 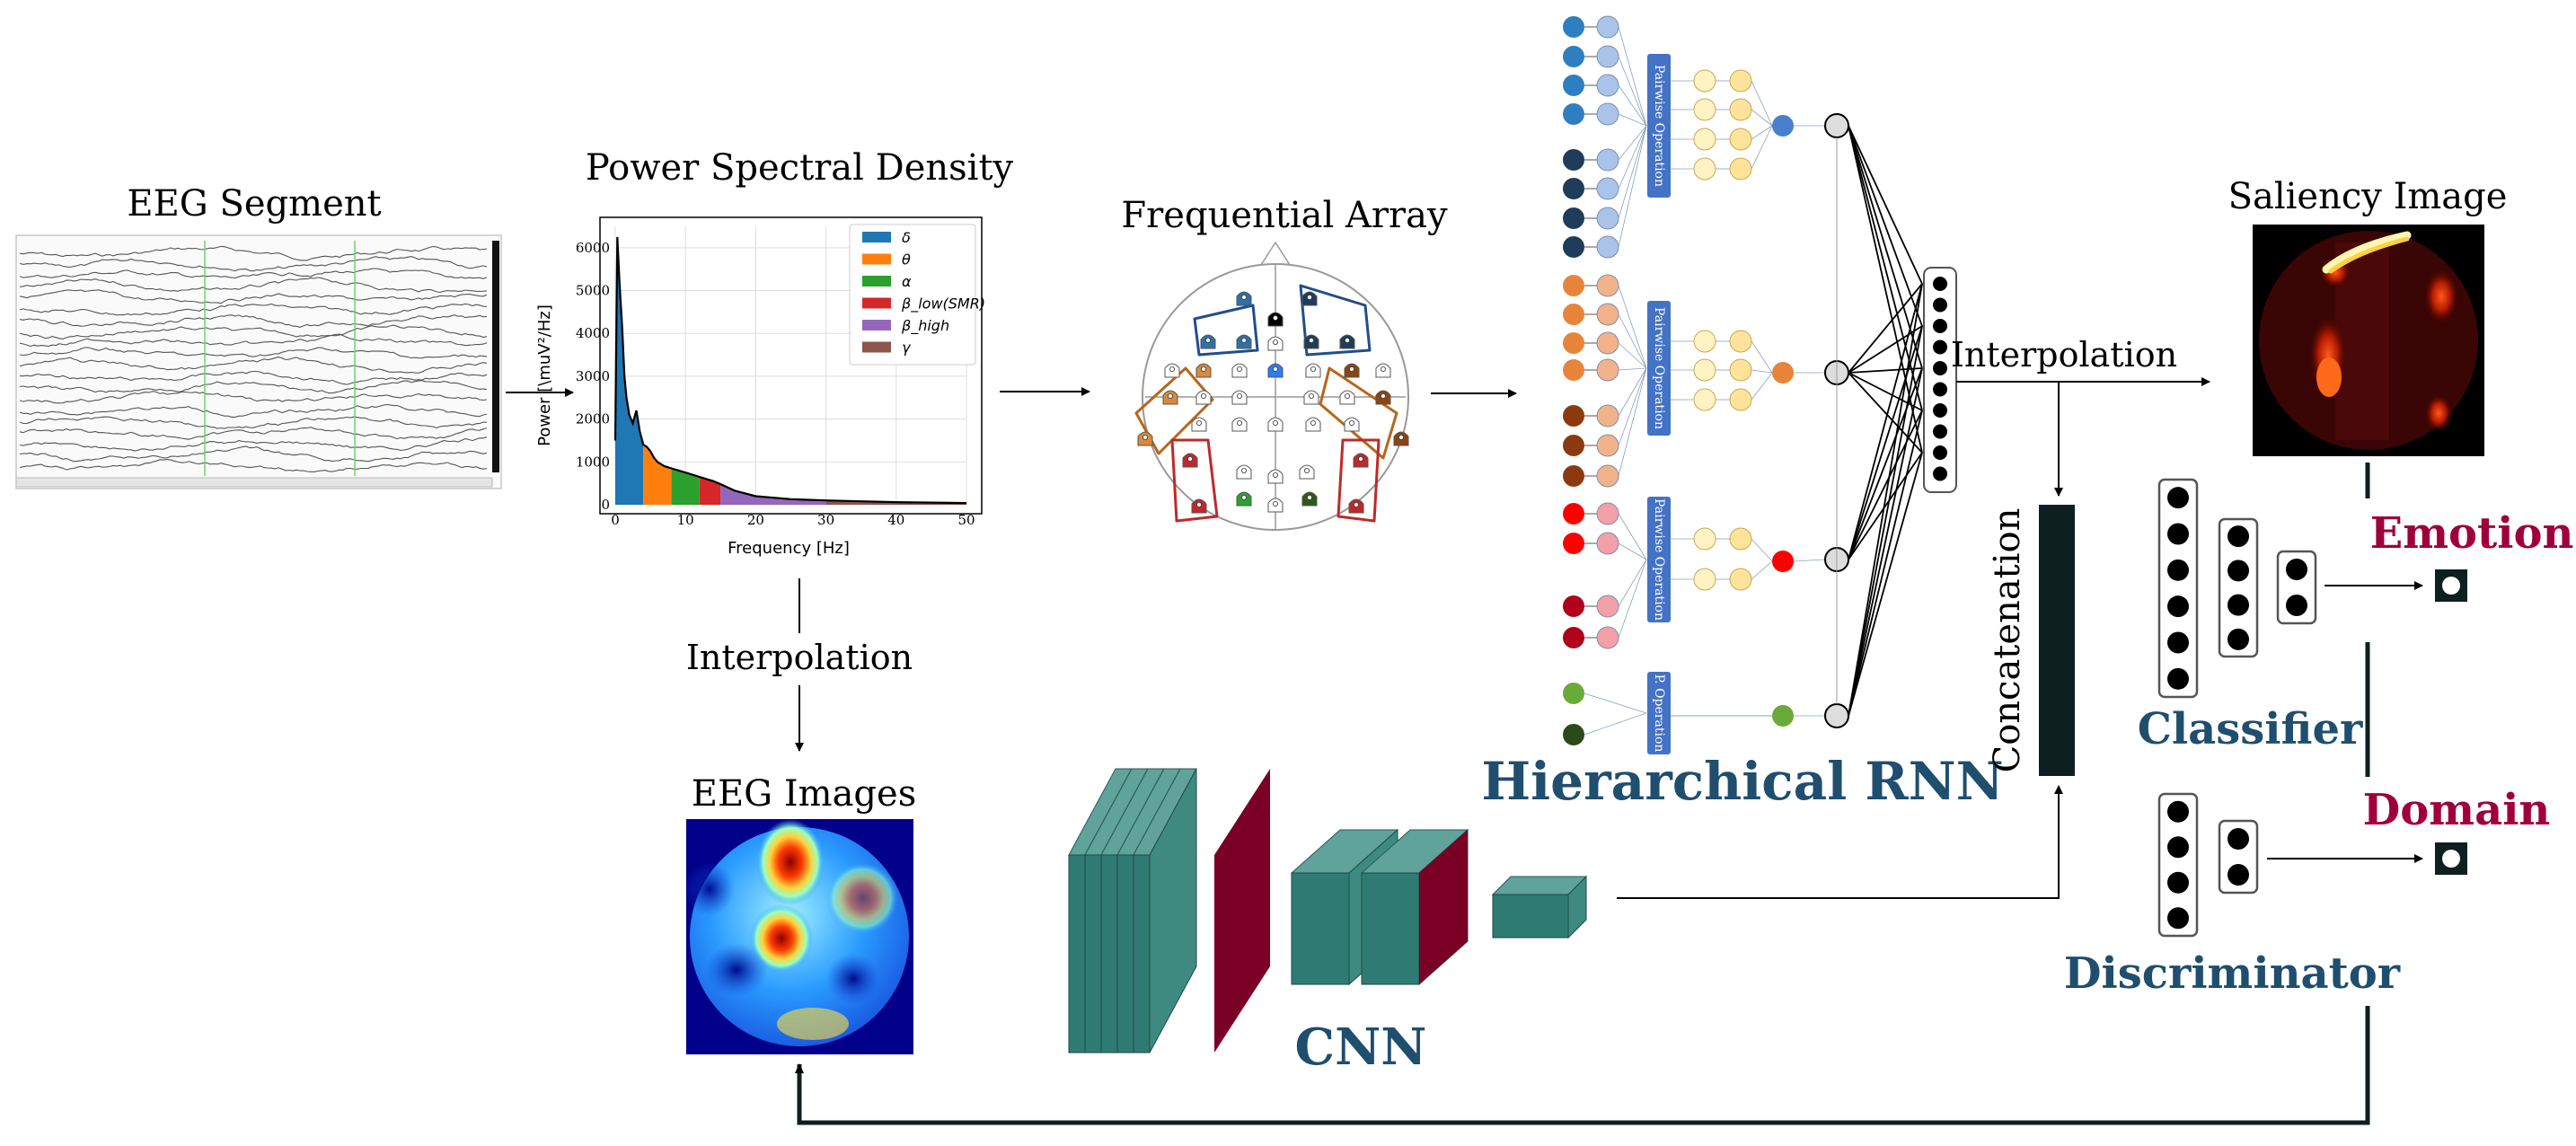 I want to click on classifier-discriminator, so click(x=2312, y=708).